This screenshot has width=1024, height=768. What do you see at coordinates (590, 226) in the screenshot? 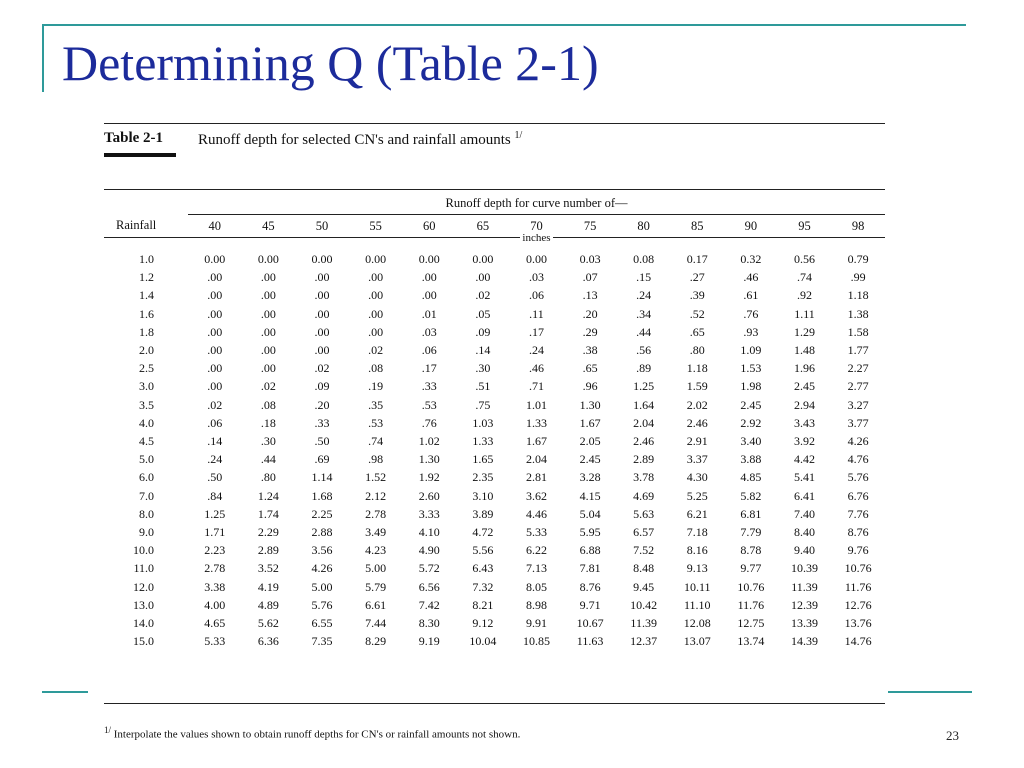
I see `cn-column-header: 75` at bounding box center [590, 226].